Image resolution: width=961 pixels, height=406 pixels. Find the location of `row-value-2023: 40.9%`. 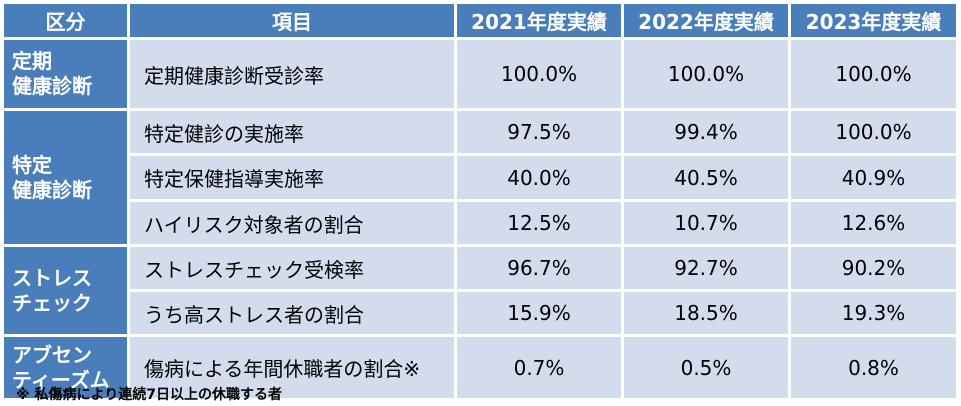

row-value-2023: 40.9% is located at coordinates (873, 179).